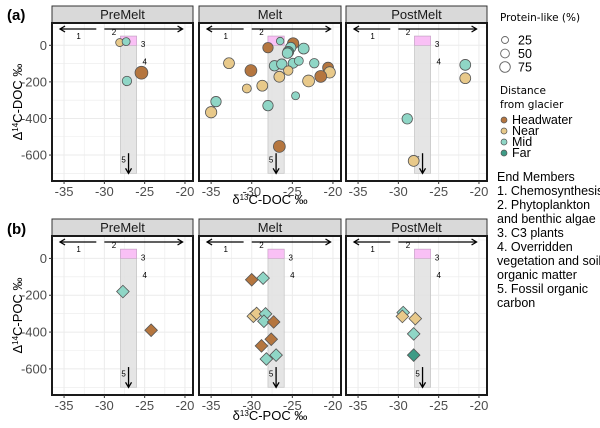 This screenshot has height=428, width=600. Describe the element at coordinates (34, 368) in the screenshot. I see `y-tick-label: -600` at that location.